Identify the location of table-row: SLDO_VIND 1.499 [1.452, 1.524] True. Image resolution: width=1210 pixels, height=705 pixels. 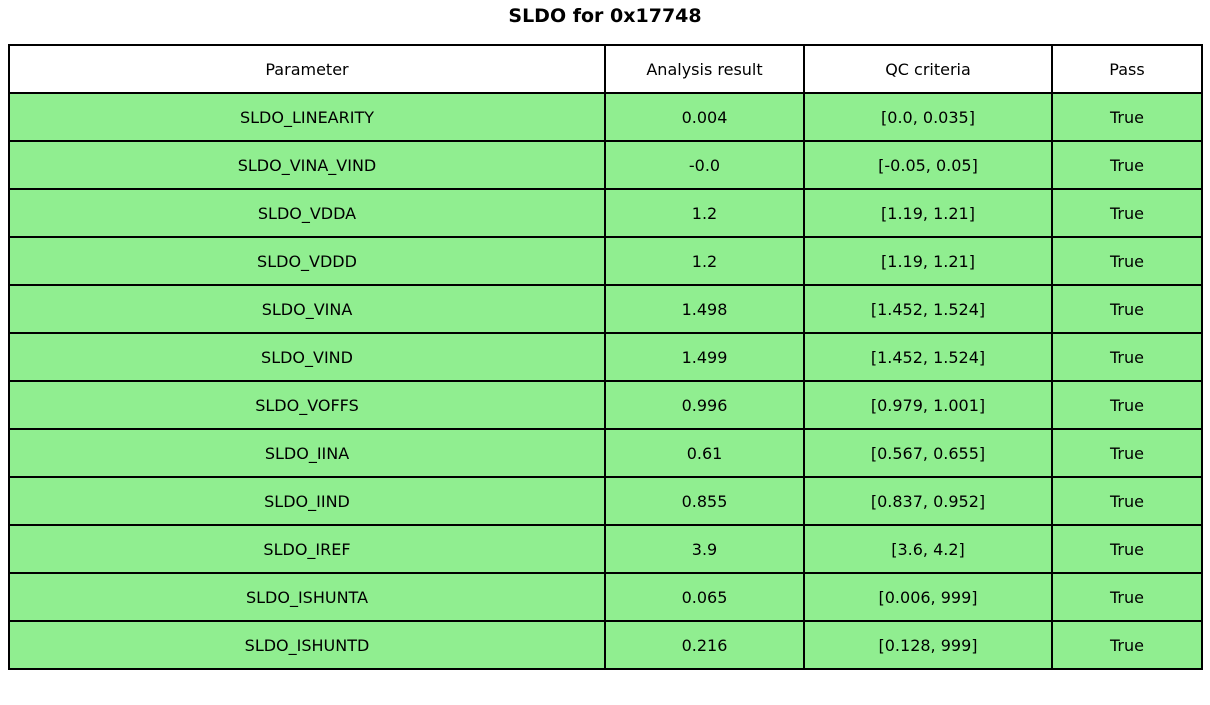
(605, 357).